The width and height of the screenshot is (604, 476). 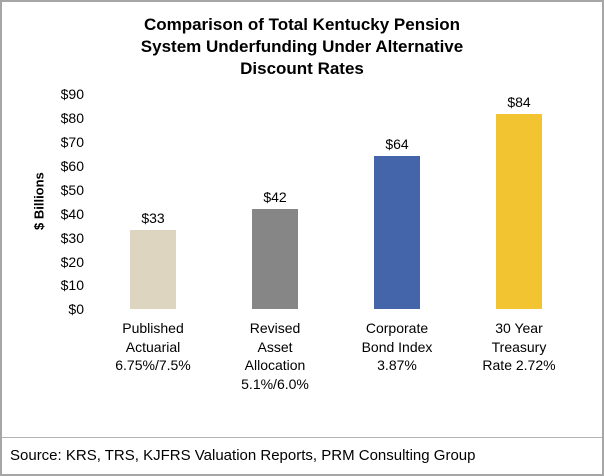 What do you see at coordinates (153, 347) in the screenshot?
I see `x-axis-label: Published Actuarial 6.75%/7.5%` at bounding box center [153, 347].